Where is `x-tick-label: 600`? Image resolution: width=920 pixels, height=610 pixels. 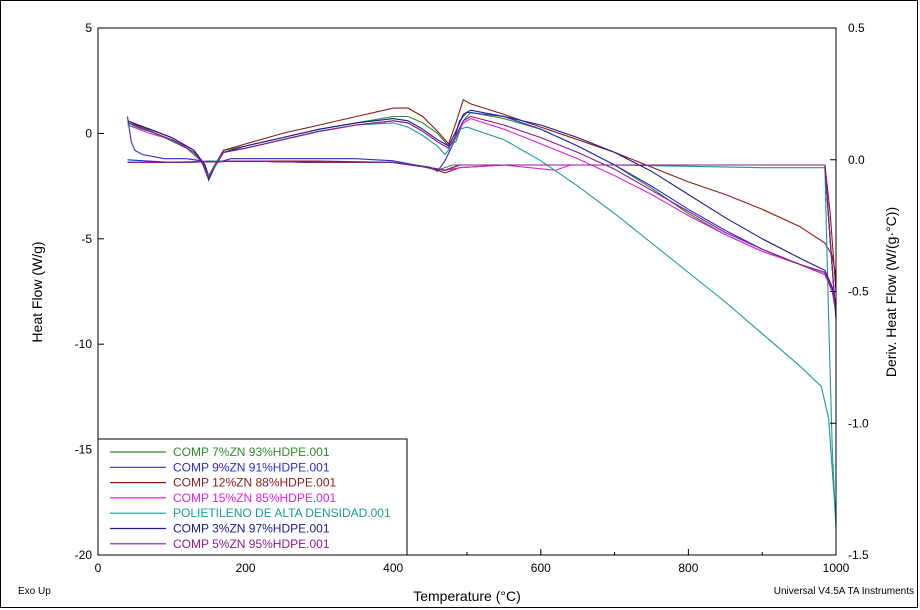 x-tick-label: 600 is located at coordinates (541, 568).